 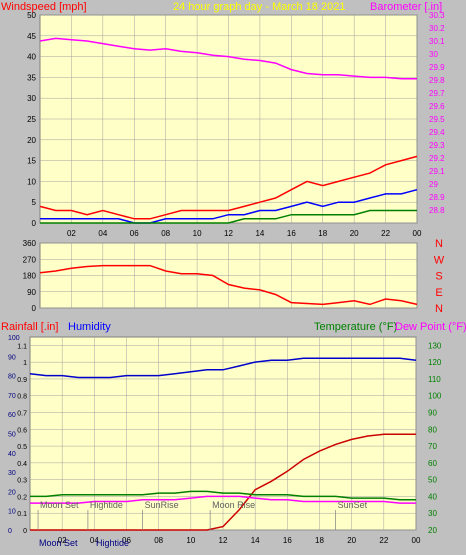 What do you see at coordinates (233, 505) in the screenshot?
I see `annotation-label: Moon Rise` at bounding box center [233, 505].